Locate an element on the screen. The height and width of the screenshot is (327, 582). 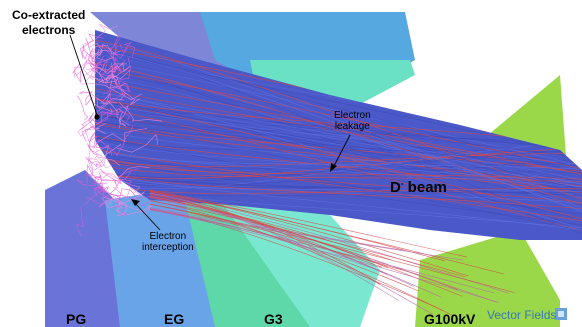
electron-interception-label: Electron interception is located at coordinates (168, 242).